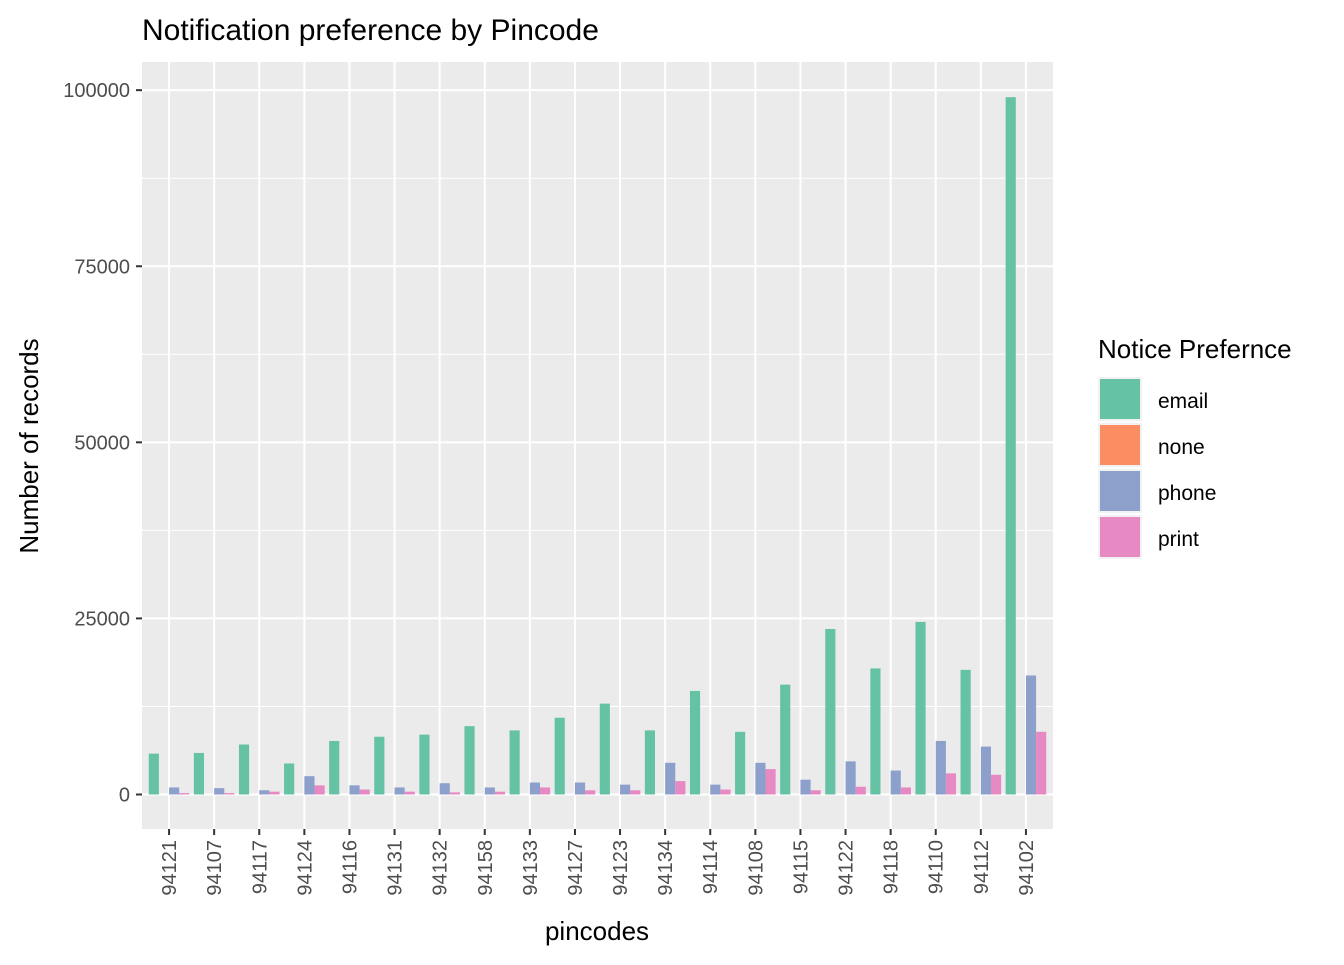  I want to click on x-tick-label: 94107, so click(215, 868).